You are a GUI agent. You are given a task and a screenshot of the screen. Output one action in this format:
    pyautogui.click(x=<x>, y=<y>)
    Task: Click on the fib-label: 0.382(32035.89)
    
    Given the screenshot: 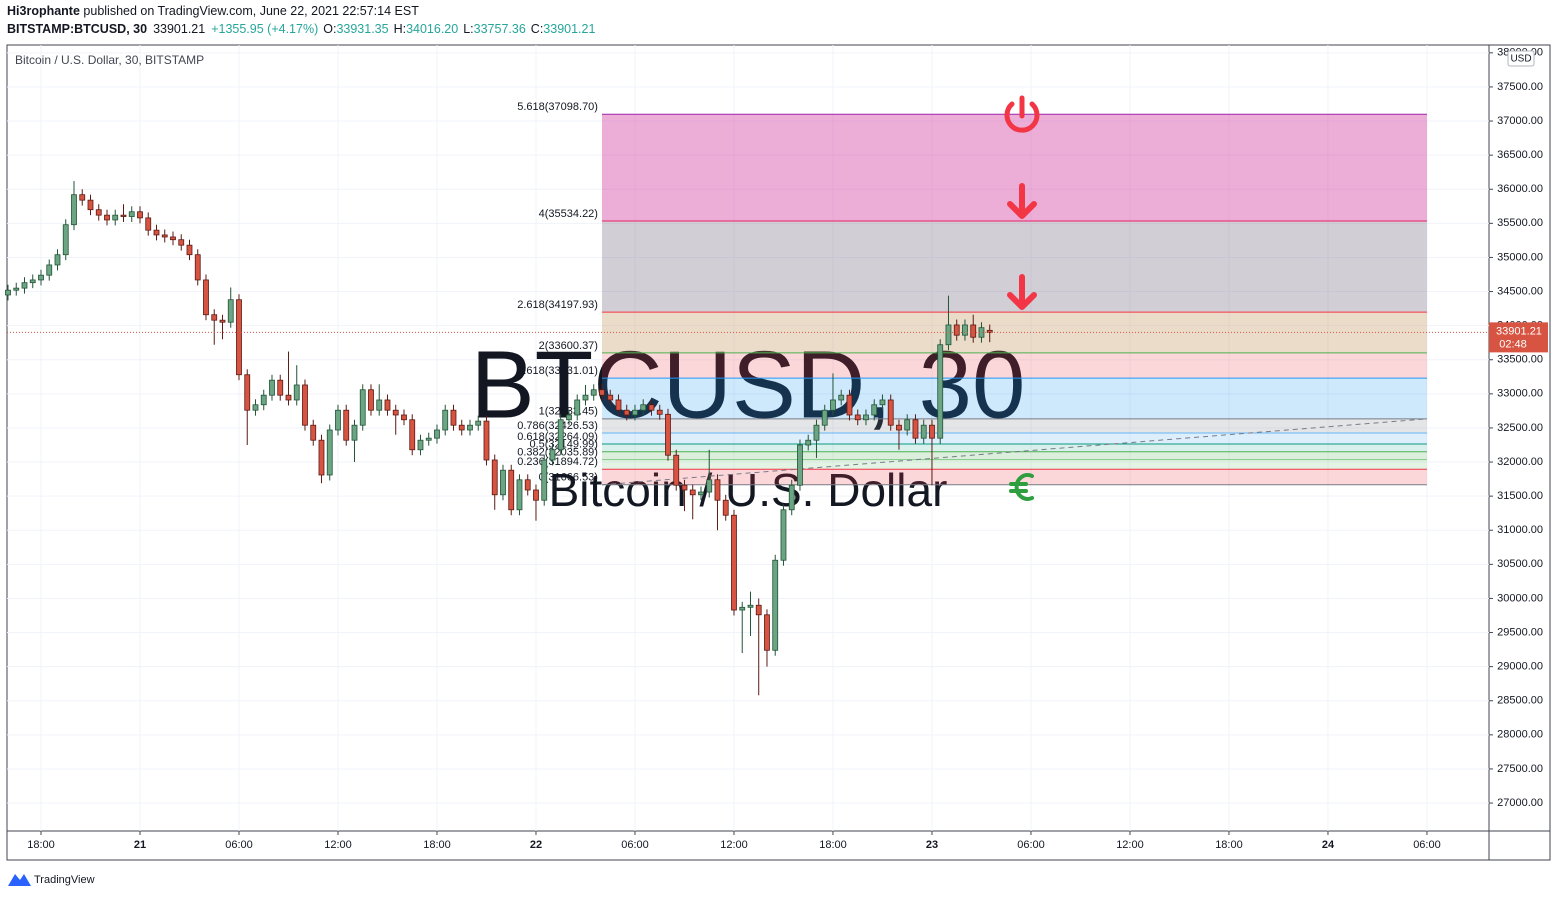 What is the action you would take?
    pyautogui.click(x=557, y=452)
    